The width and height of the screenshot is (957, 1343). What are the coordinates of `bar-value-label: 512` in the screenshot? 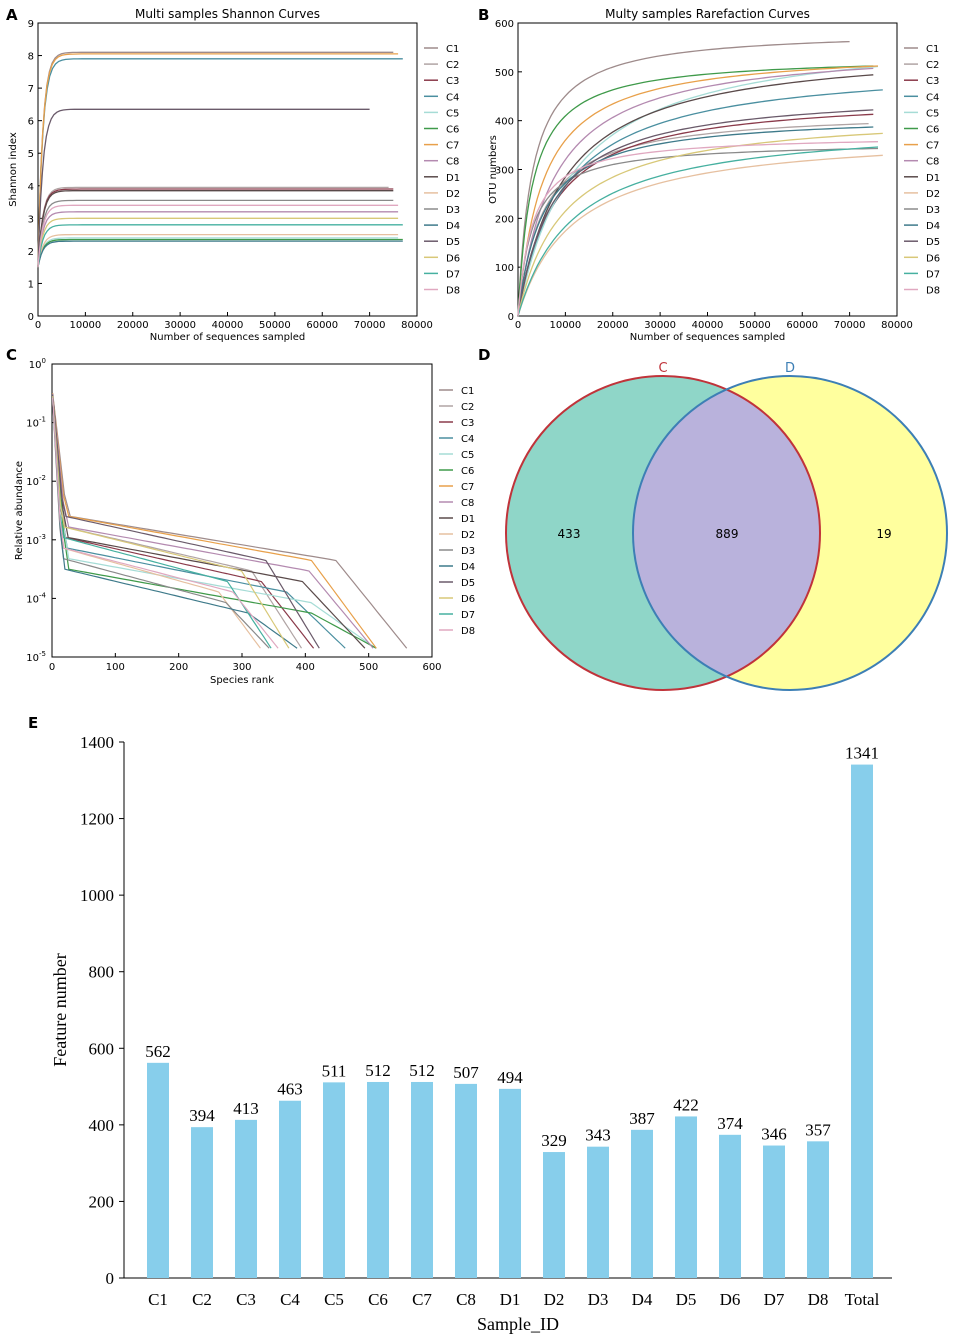 It's located at (378, 1070).